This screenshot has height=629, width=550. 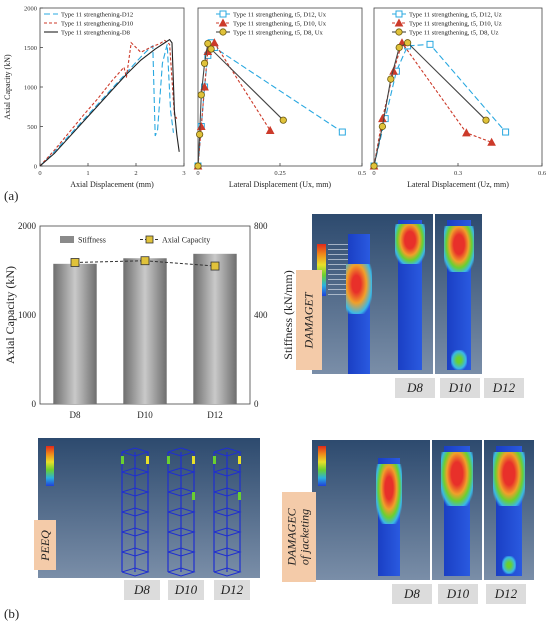 What do you see at coordinates (232, 590) in the screenshot?
I see `fem-peeq-label-d12: D12` at bounding box center [232, 590].